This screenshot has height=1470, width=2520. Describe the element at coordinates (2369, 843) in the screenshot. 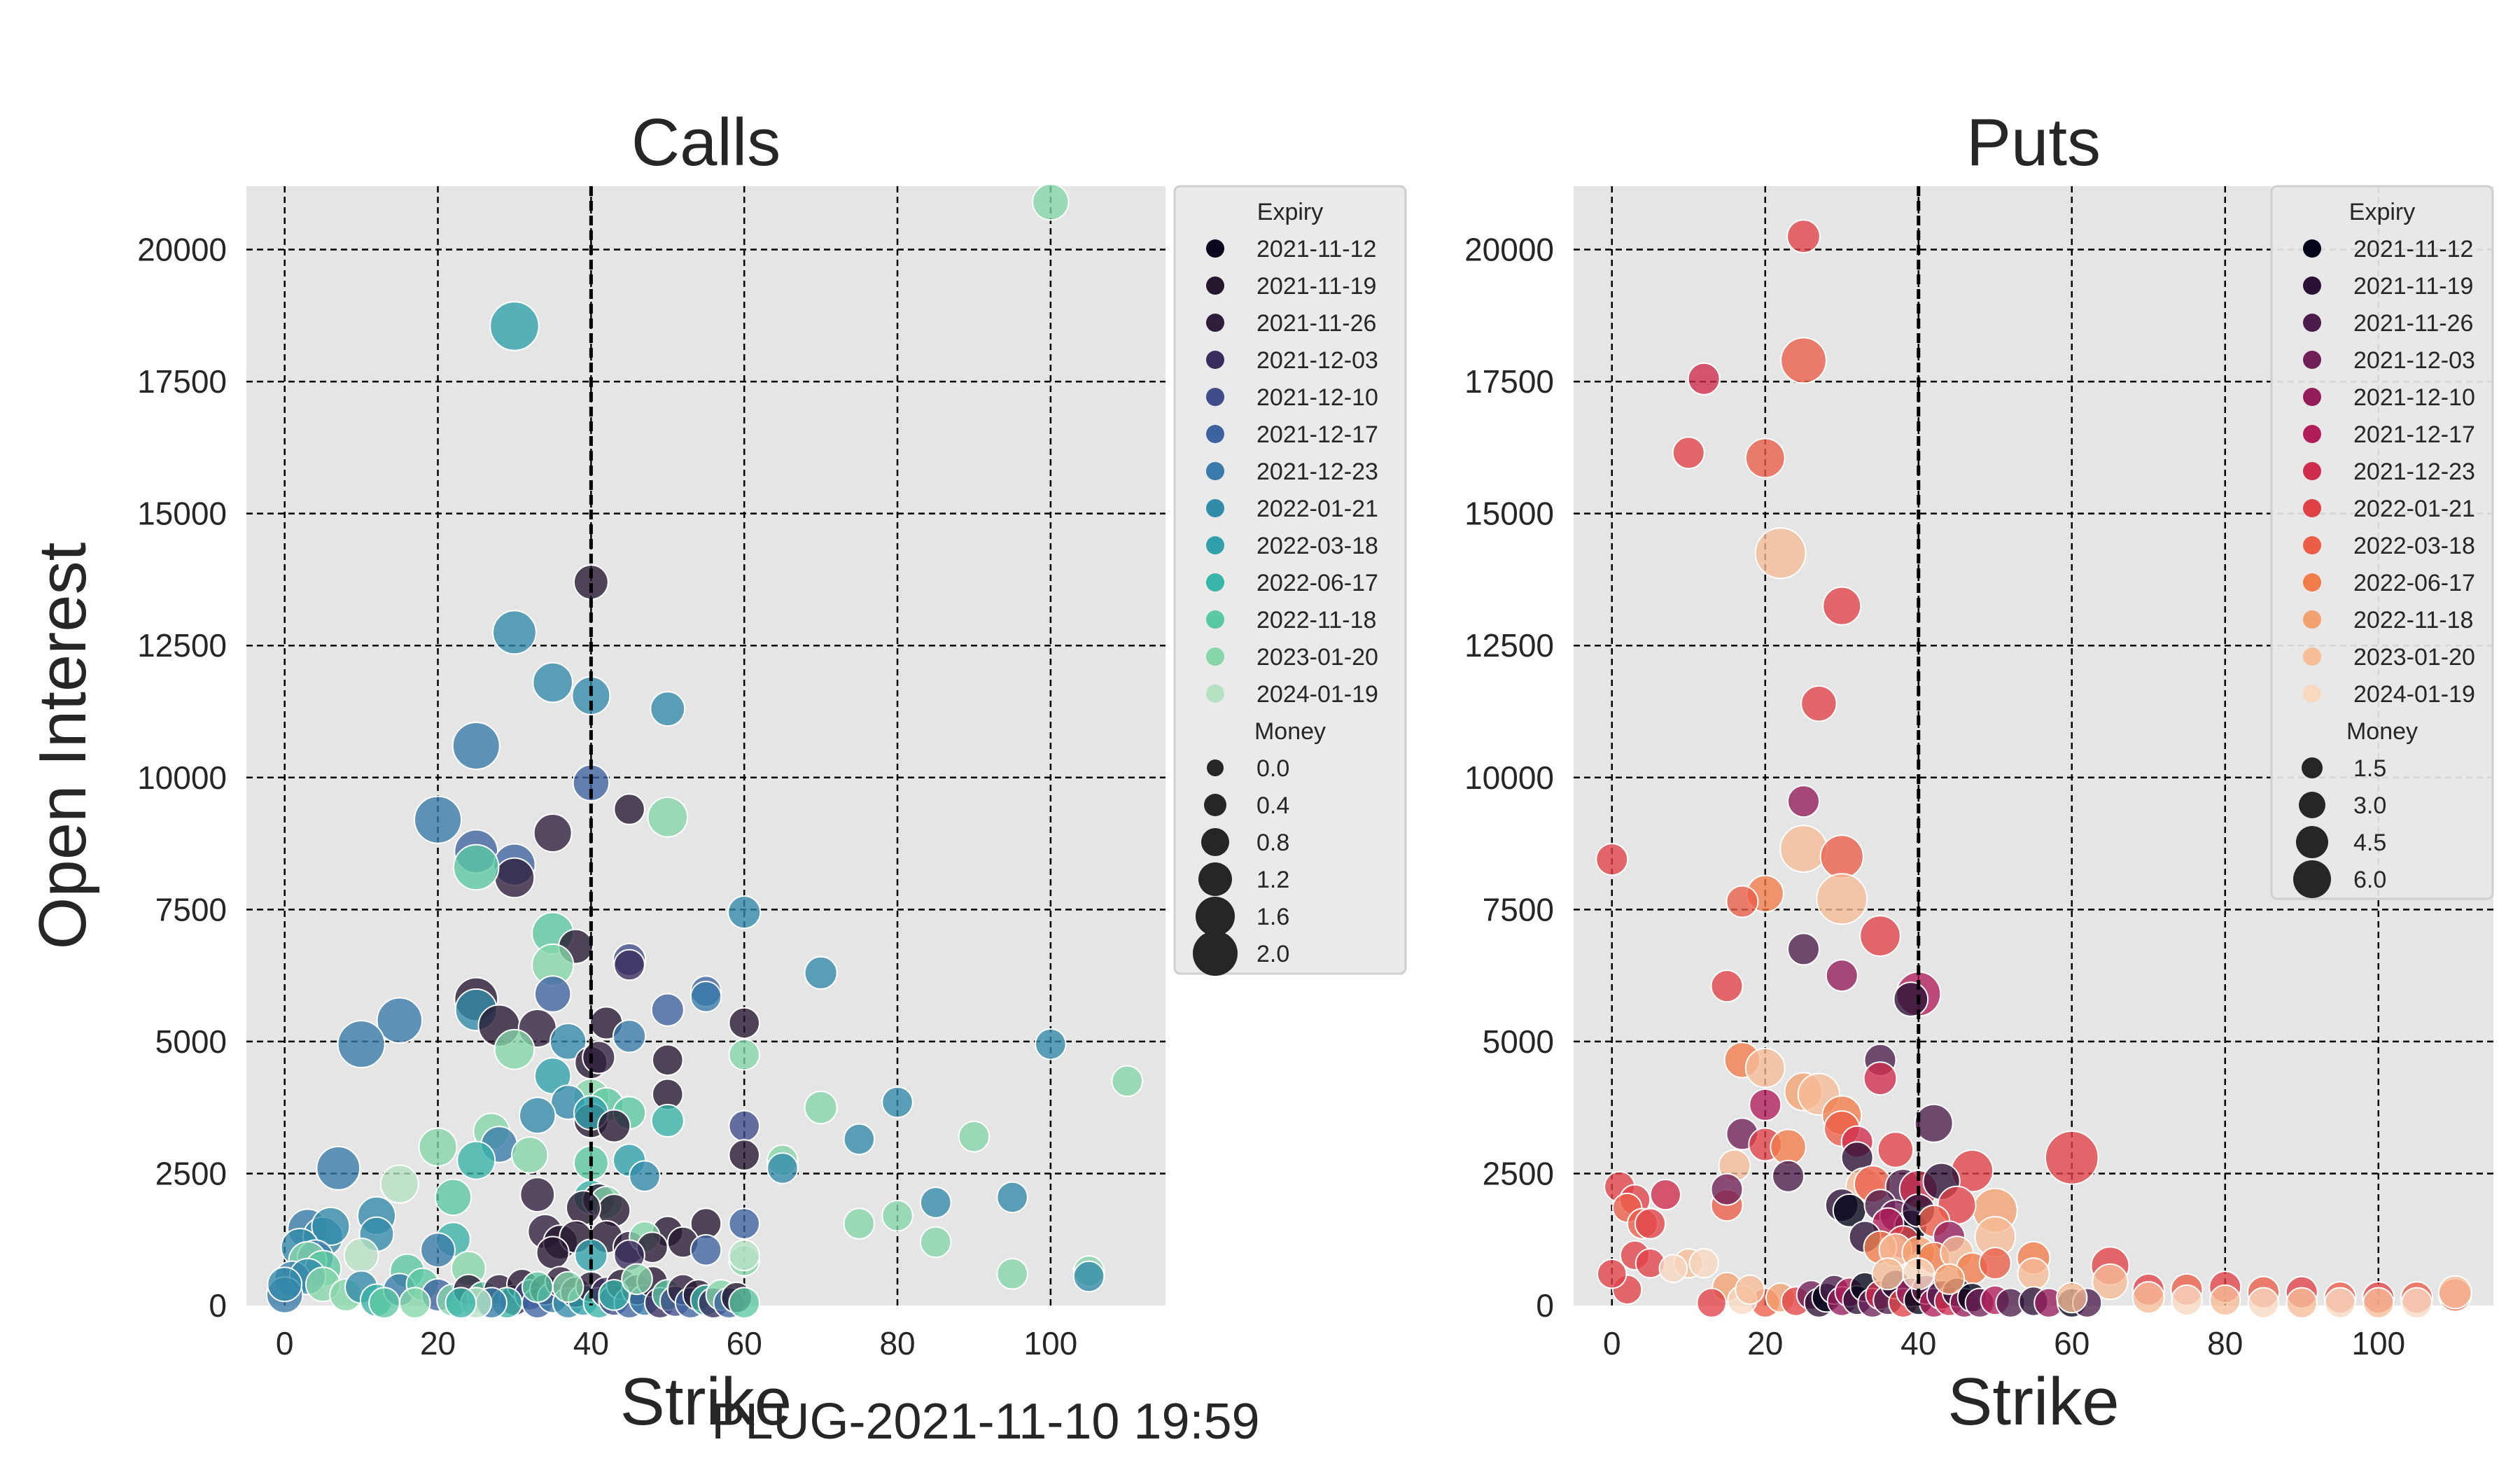

I see `legend-entry-money: 4.5` at that location.